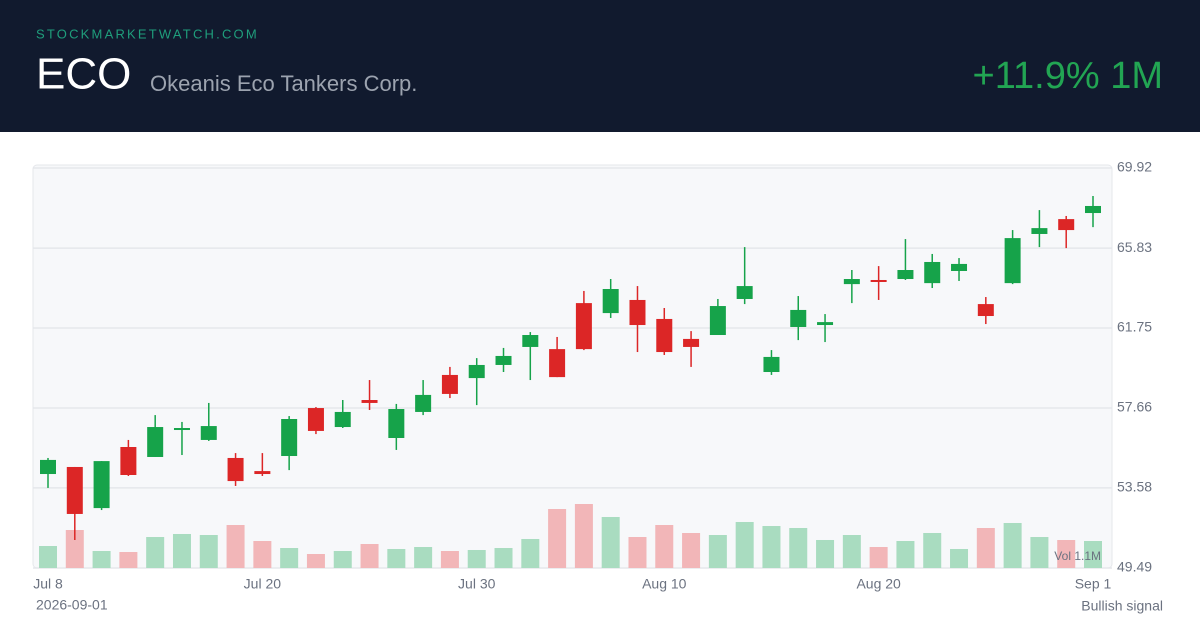 The width and height of the screenshot is (1200, 635). What do you see at coordinates (1093, 584) in the screenshot?
I see `x-tick-label: Sep 1` at bounding box center [1093, 584].